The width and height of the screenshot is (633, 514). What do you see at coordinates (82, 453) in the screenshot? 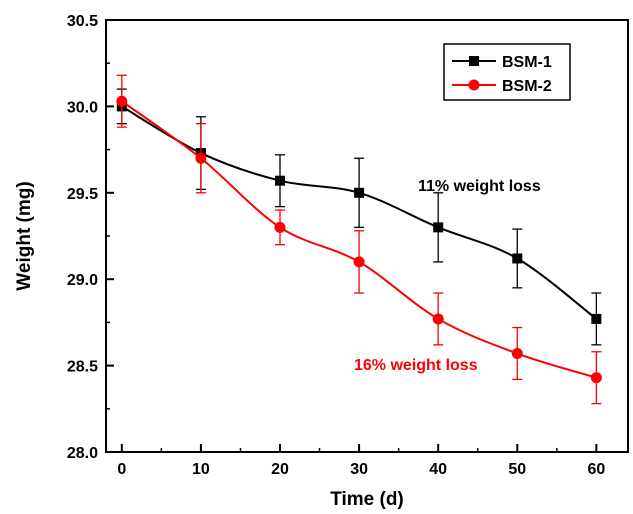
I see `y-tick-label: 28.0` at bounding box center [82, 453].